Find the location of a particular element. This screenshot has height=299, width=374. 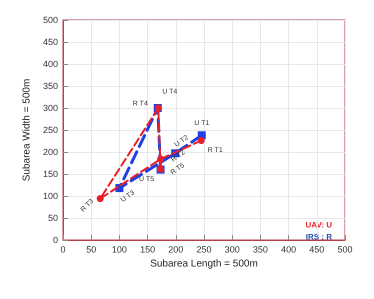

x-axis-title: Subarea Length = 500m is located at coordinates (204, 264).